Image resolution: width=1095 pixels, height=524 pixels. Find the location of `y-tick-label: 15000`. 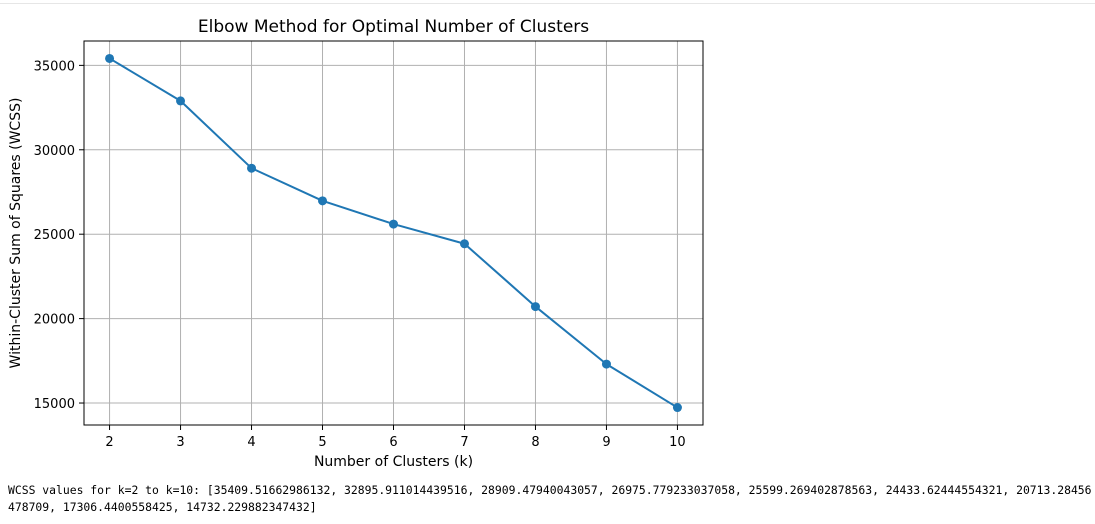

y-tick-label: 15000 is located at coordinates (54, 404).